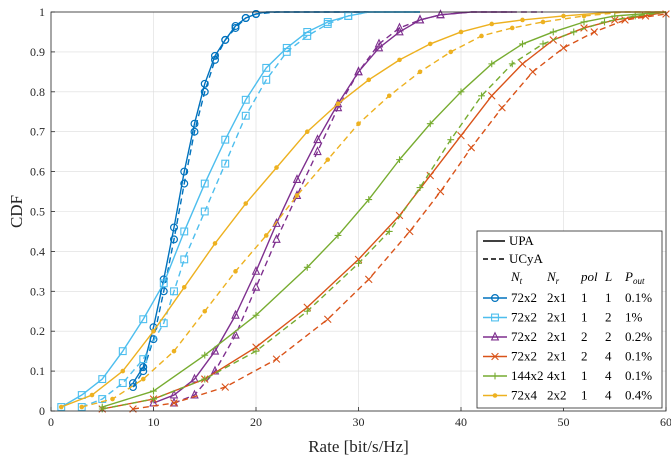  I want to click on legend-series-L: 2, so click(608, 317).